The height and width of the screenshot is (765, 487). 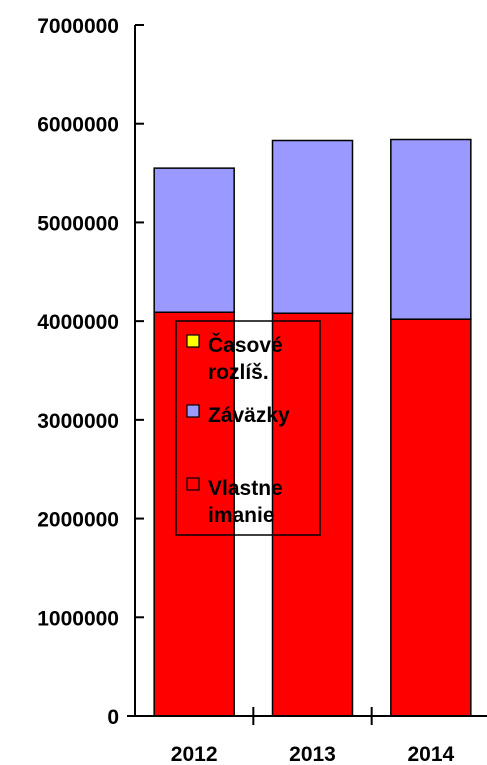 I want to click on x-tick-label: 2012, so click(x=194, y=754).